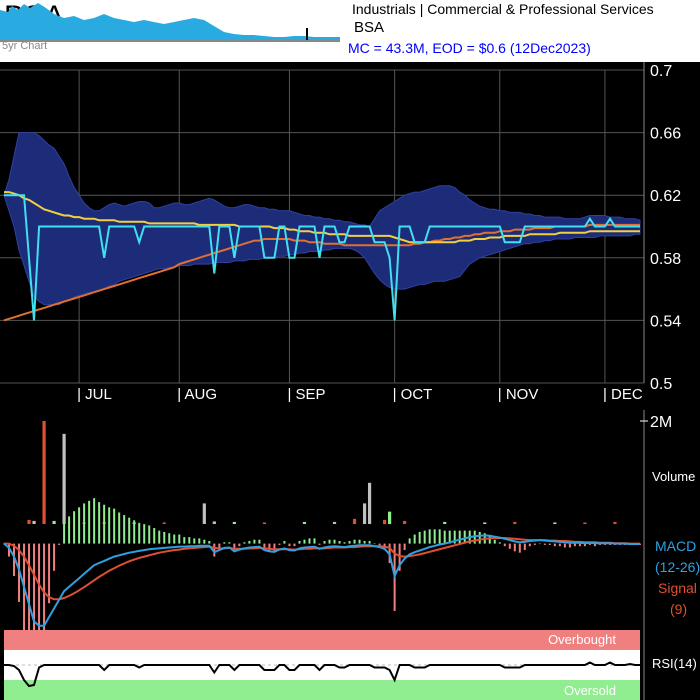 The width and height of the screenshot is (700, 700). I want to click on market-cap-line: MC = 43.3M, EOD = $0.6 (12Dec2023), so click(469, 48).